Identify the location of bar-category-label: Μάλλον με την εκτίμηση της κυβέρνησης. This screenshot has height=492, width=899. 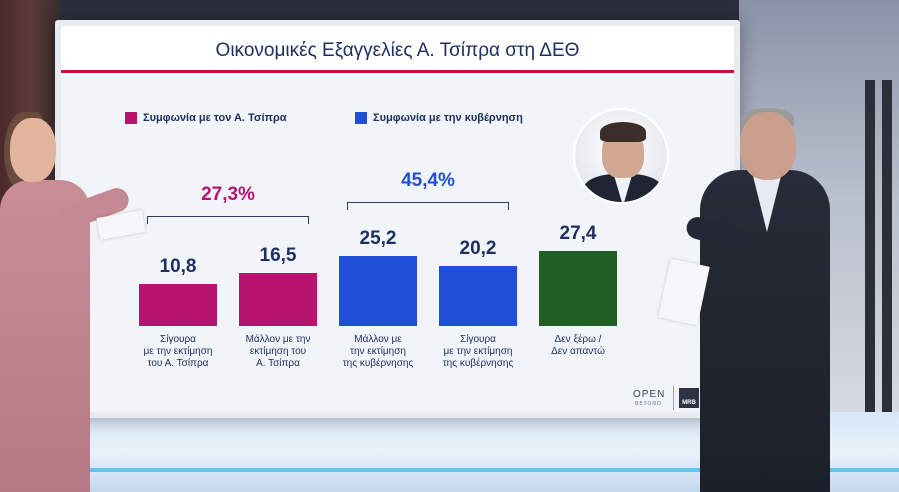
(378, 351).